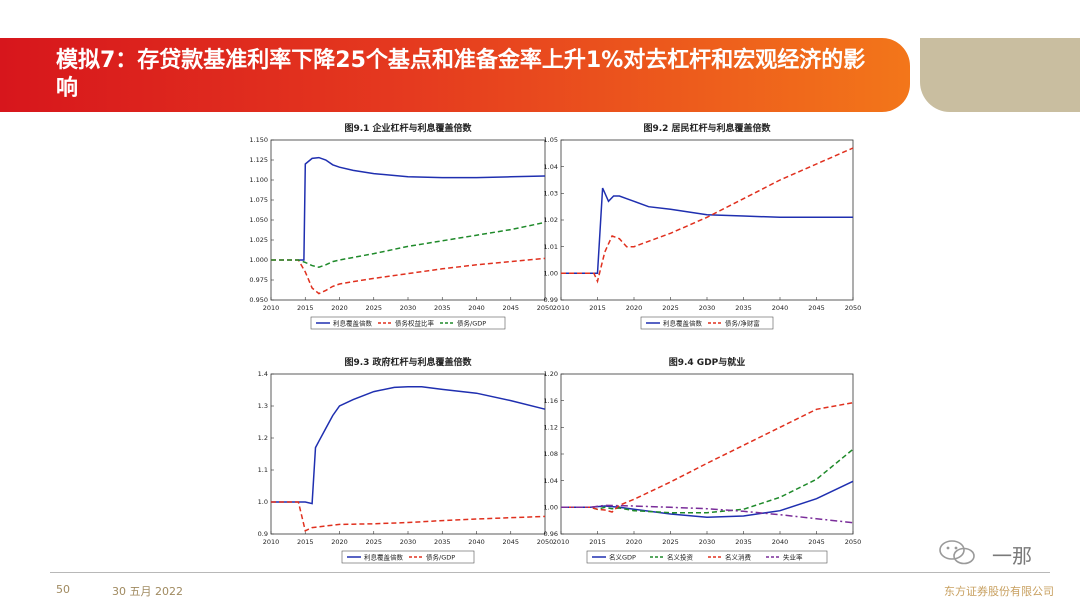 The height and width of the screenshot is (608, 1080). What do you see at coordinates (622, 557) in the screenshot?
I see `legend-label: 名义GDP` at bounding box center [622, 557].